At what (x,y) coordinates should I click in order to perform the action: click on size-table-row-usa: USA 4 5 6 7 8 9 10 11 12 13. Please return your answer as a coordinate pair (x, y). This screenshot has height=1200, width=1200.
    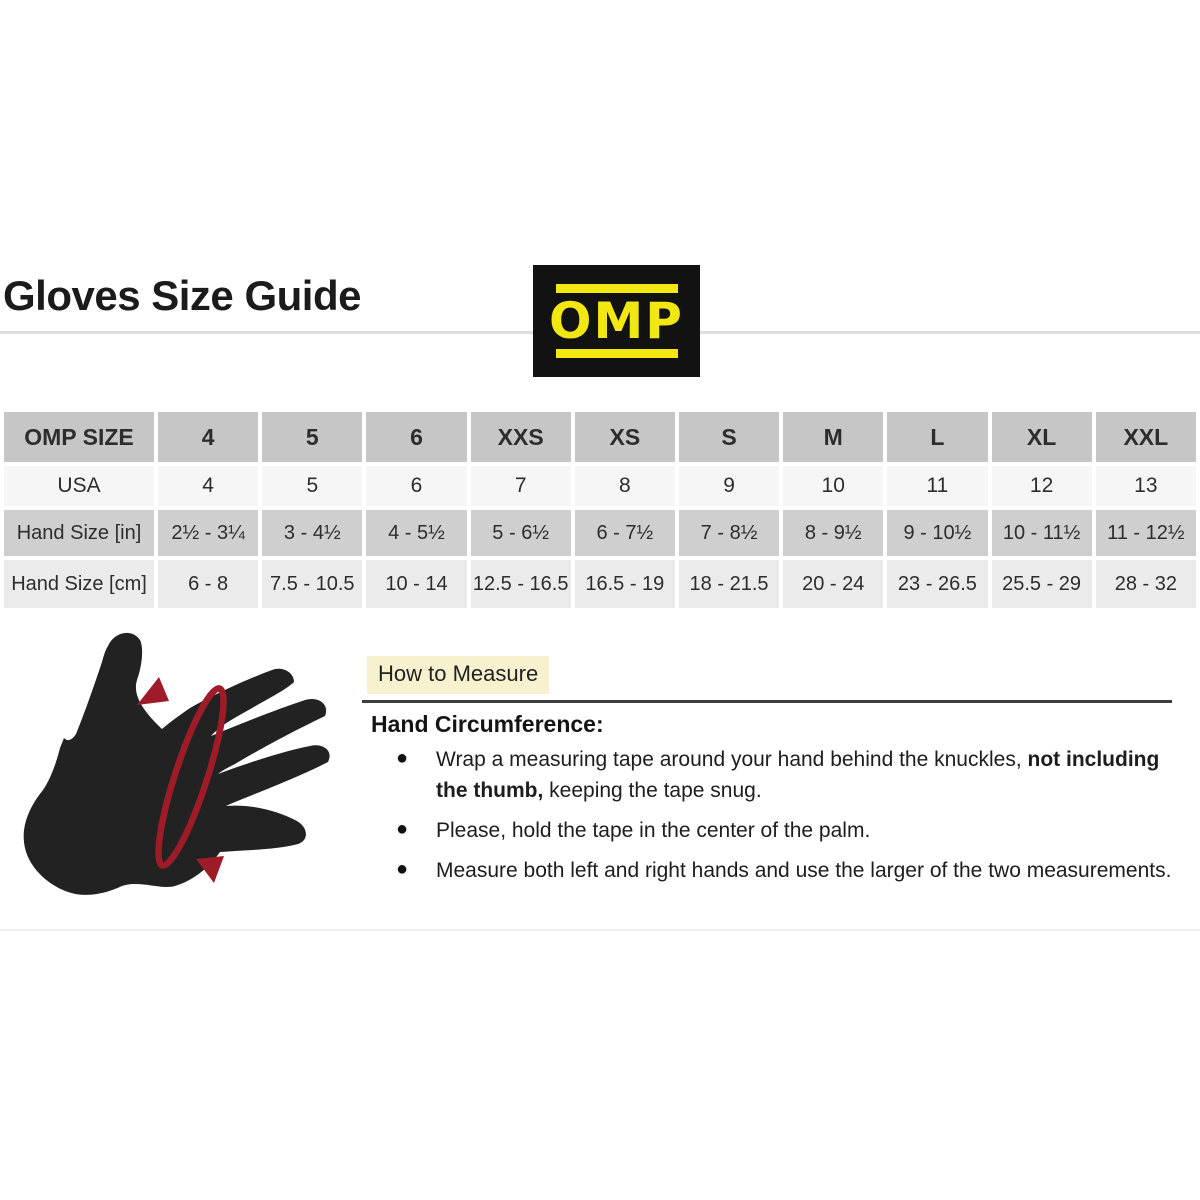
    Looking at the image, I should click on (600, 486).